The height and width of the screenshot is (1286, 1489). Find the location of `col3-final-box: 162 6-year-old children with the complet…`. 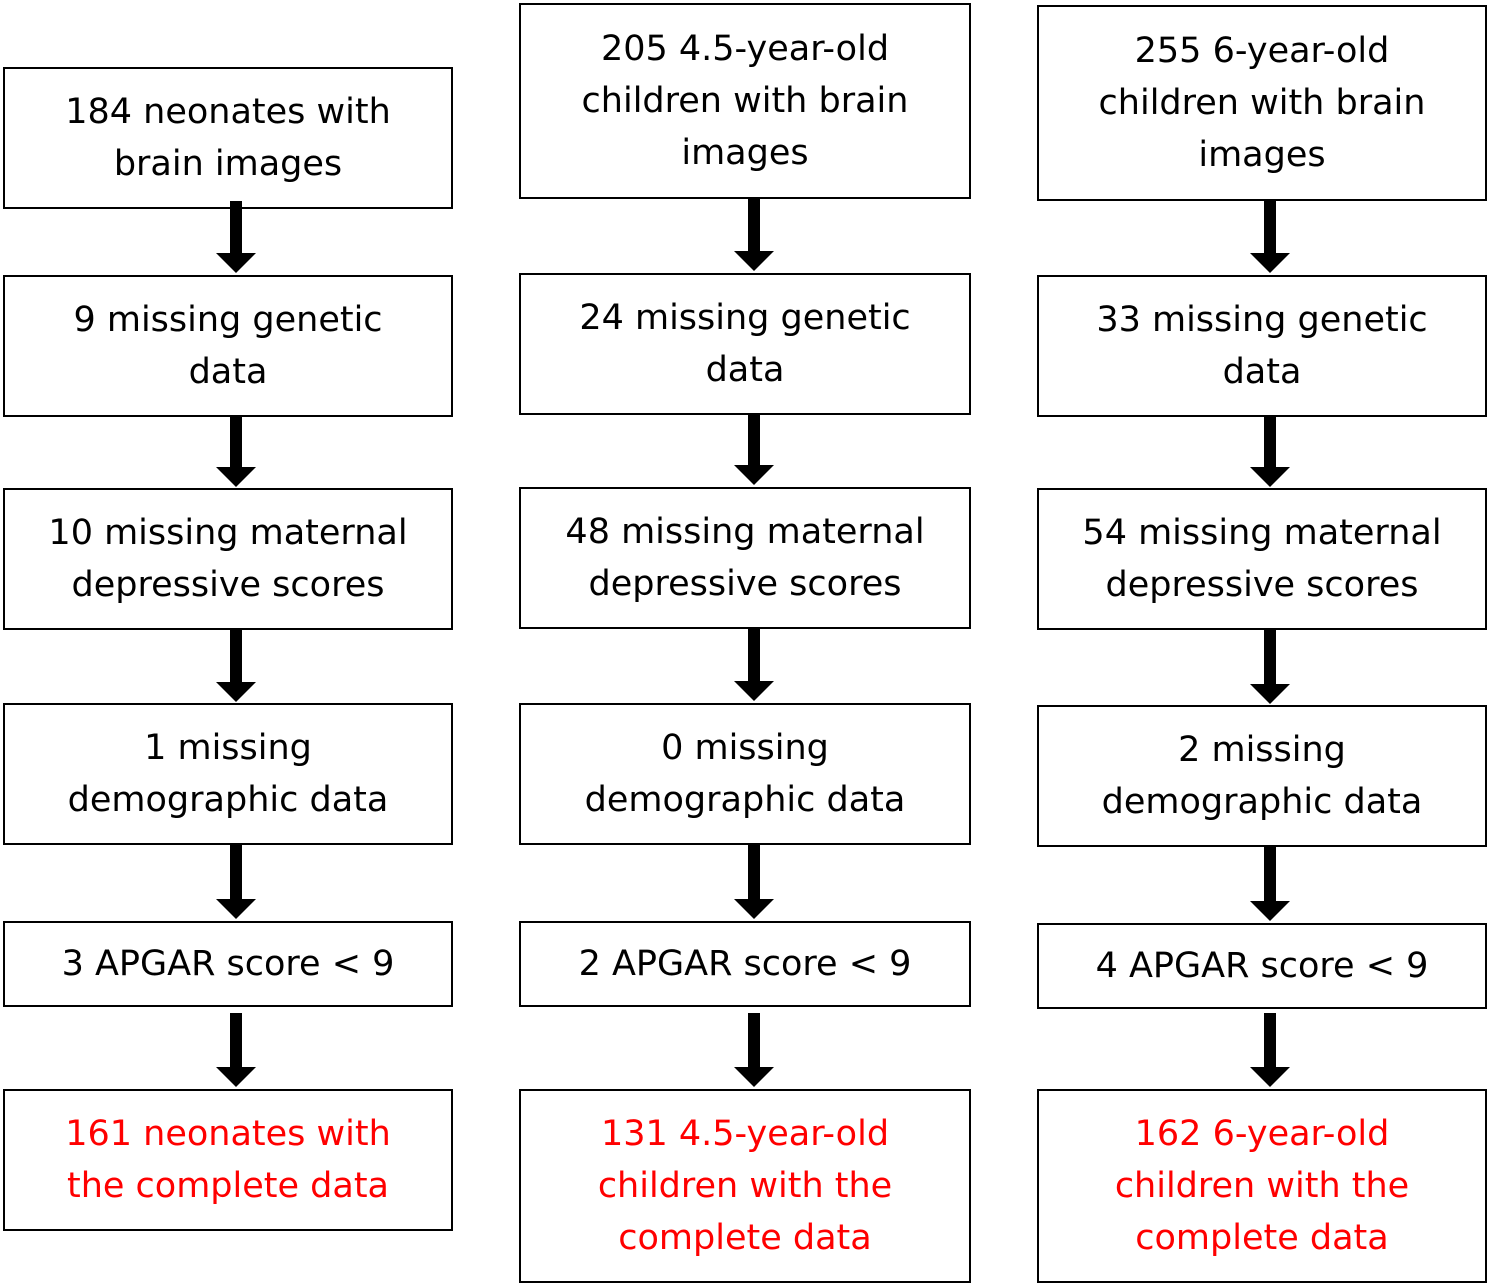

col3-final-box: 162 6-year-old children with the complet… is located at coordinates (1262, 1186).